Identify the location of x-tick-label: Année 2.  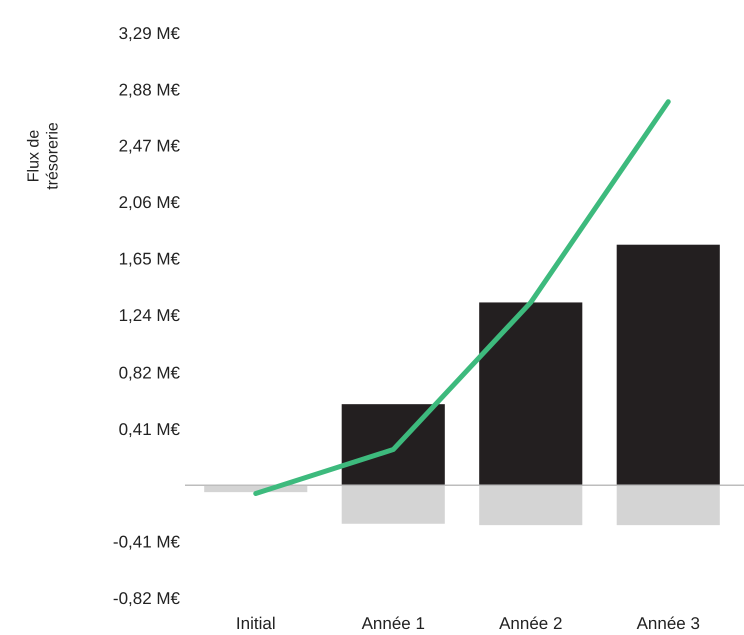
(530, 623).